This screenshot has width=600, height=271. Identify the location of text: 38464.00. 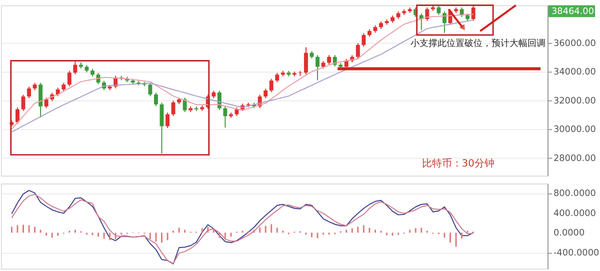
(572, 12).